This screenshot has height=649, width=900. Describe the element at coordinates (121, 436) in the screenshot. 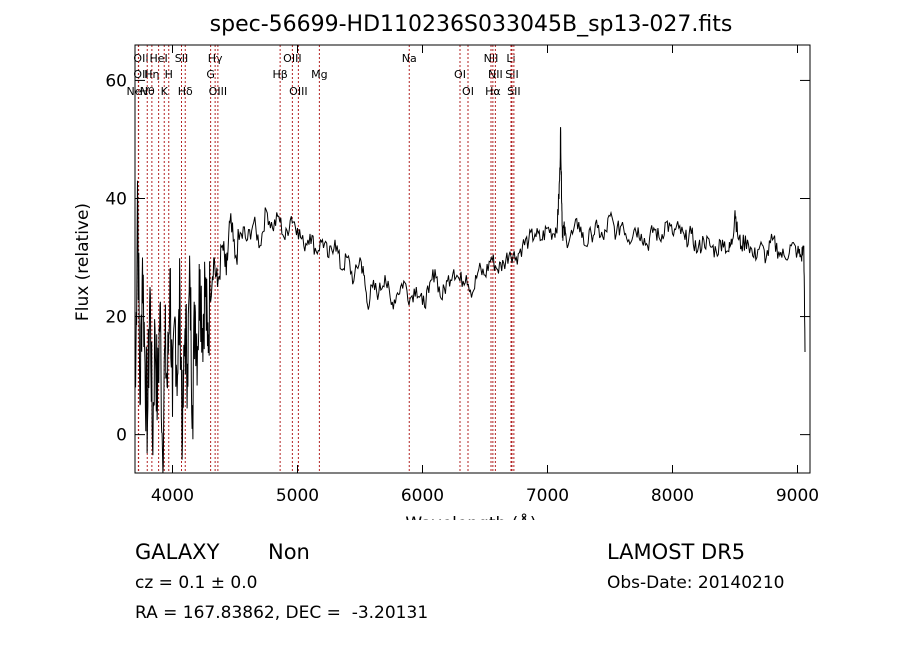

I see `y-tick-label: 0` at that location.